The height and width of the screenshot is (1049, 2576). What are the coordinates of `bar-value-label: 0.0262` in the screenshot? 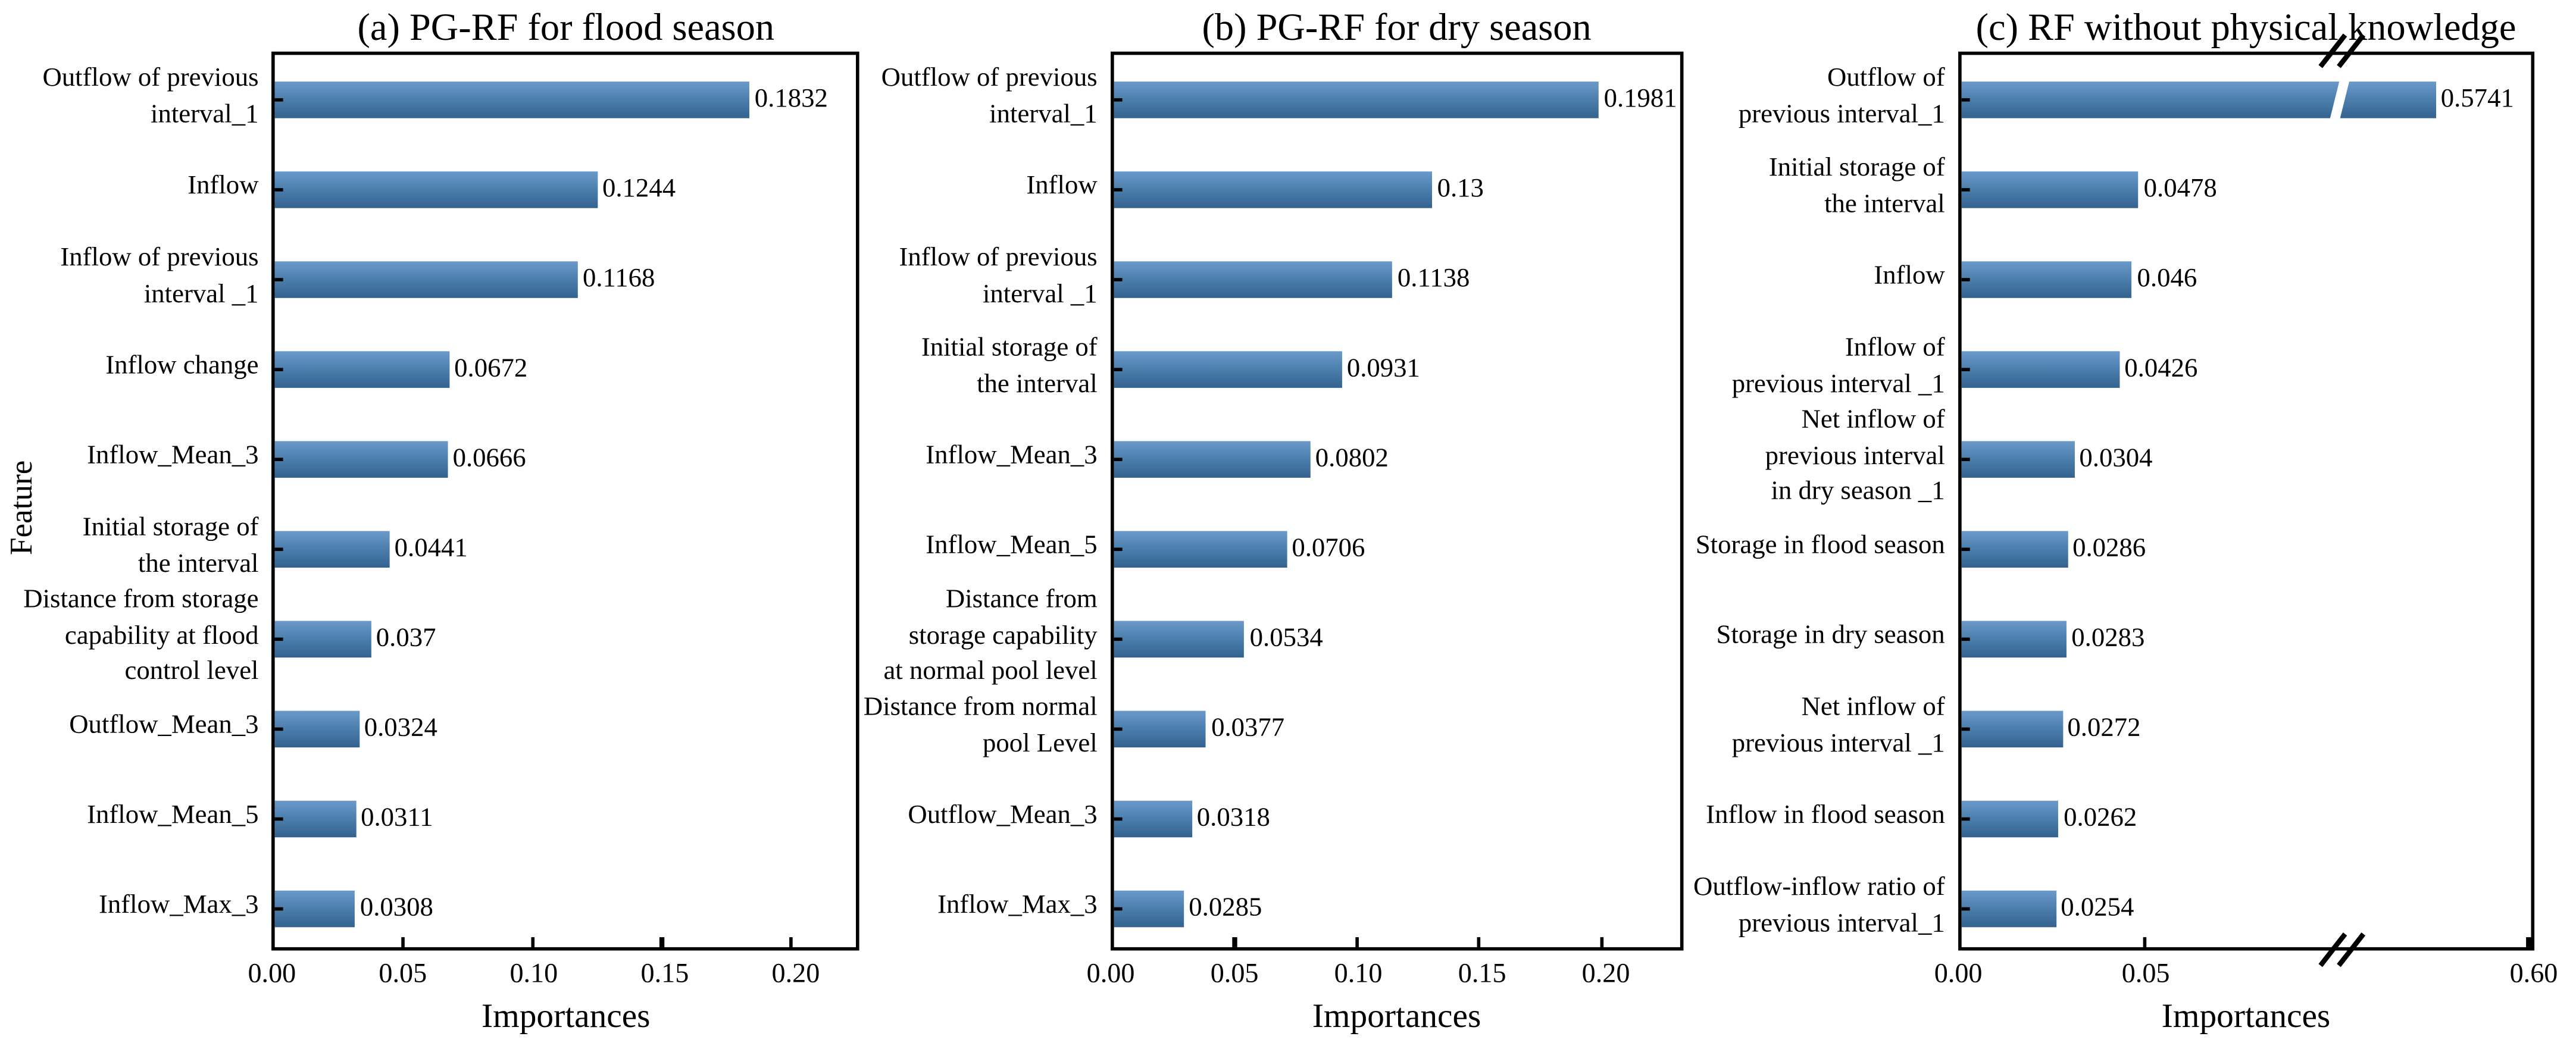 It's located at (2100, 818).